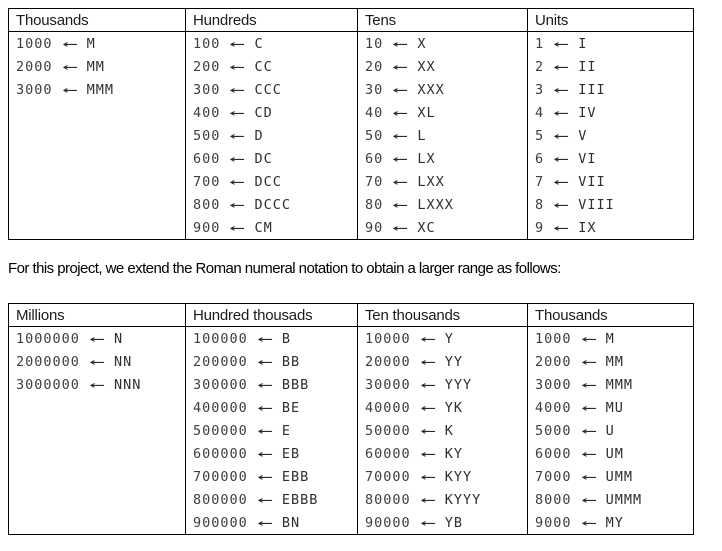 This screenshot has height=551, width=722. What do you see at coordinates (374, 181) in the screenshot?
I see `decimal-value: 70` at bounding box center [374, 181].